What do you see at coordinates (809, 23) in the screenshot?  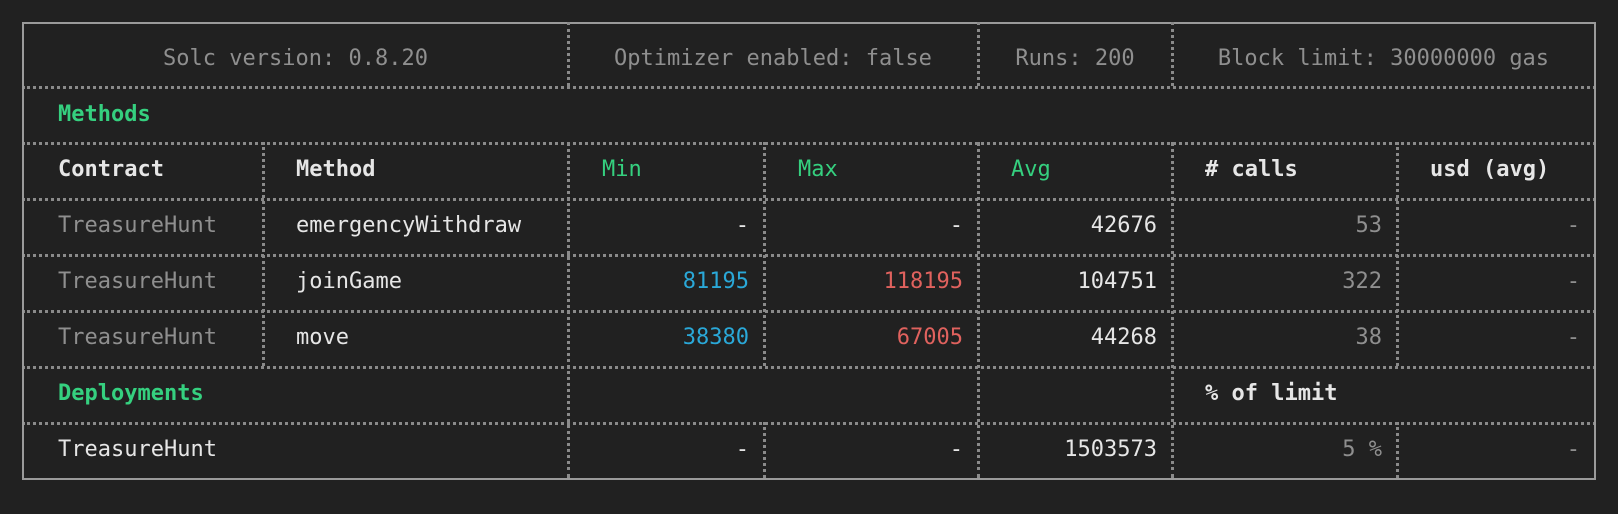 I see `top-border` at bounding box center [809, 23].